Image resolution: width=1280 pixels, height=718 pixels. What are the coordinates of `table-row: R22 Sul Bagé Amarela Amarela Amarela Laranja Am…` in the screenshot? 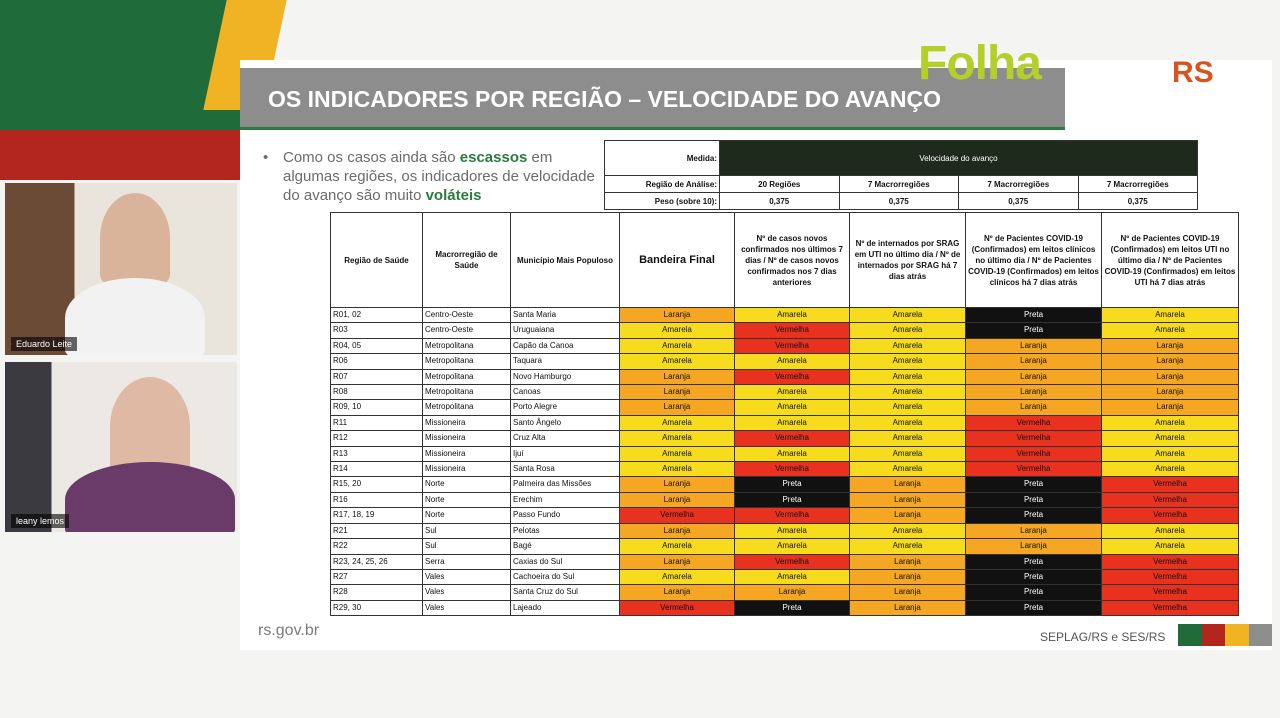 It's located at (784, 546).